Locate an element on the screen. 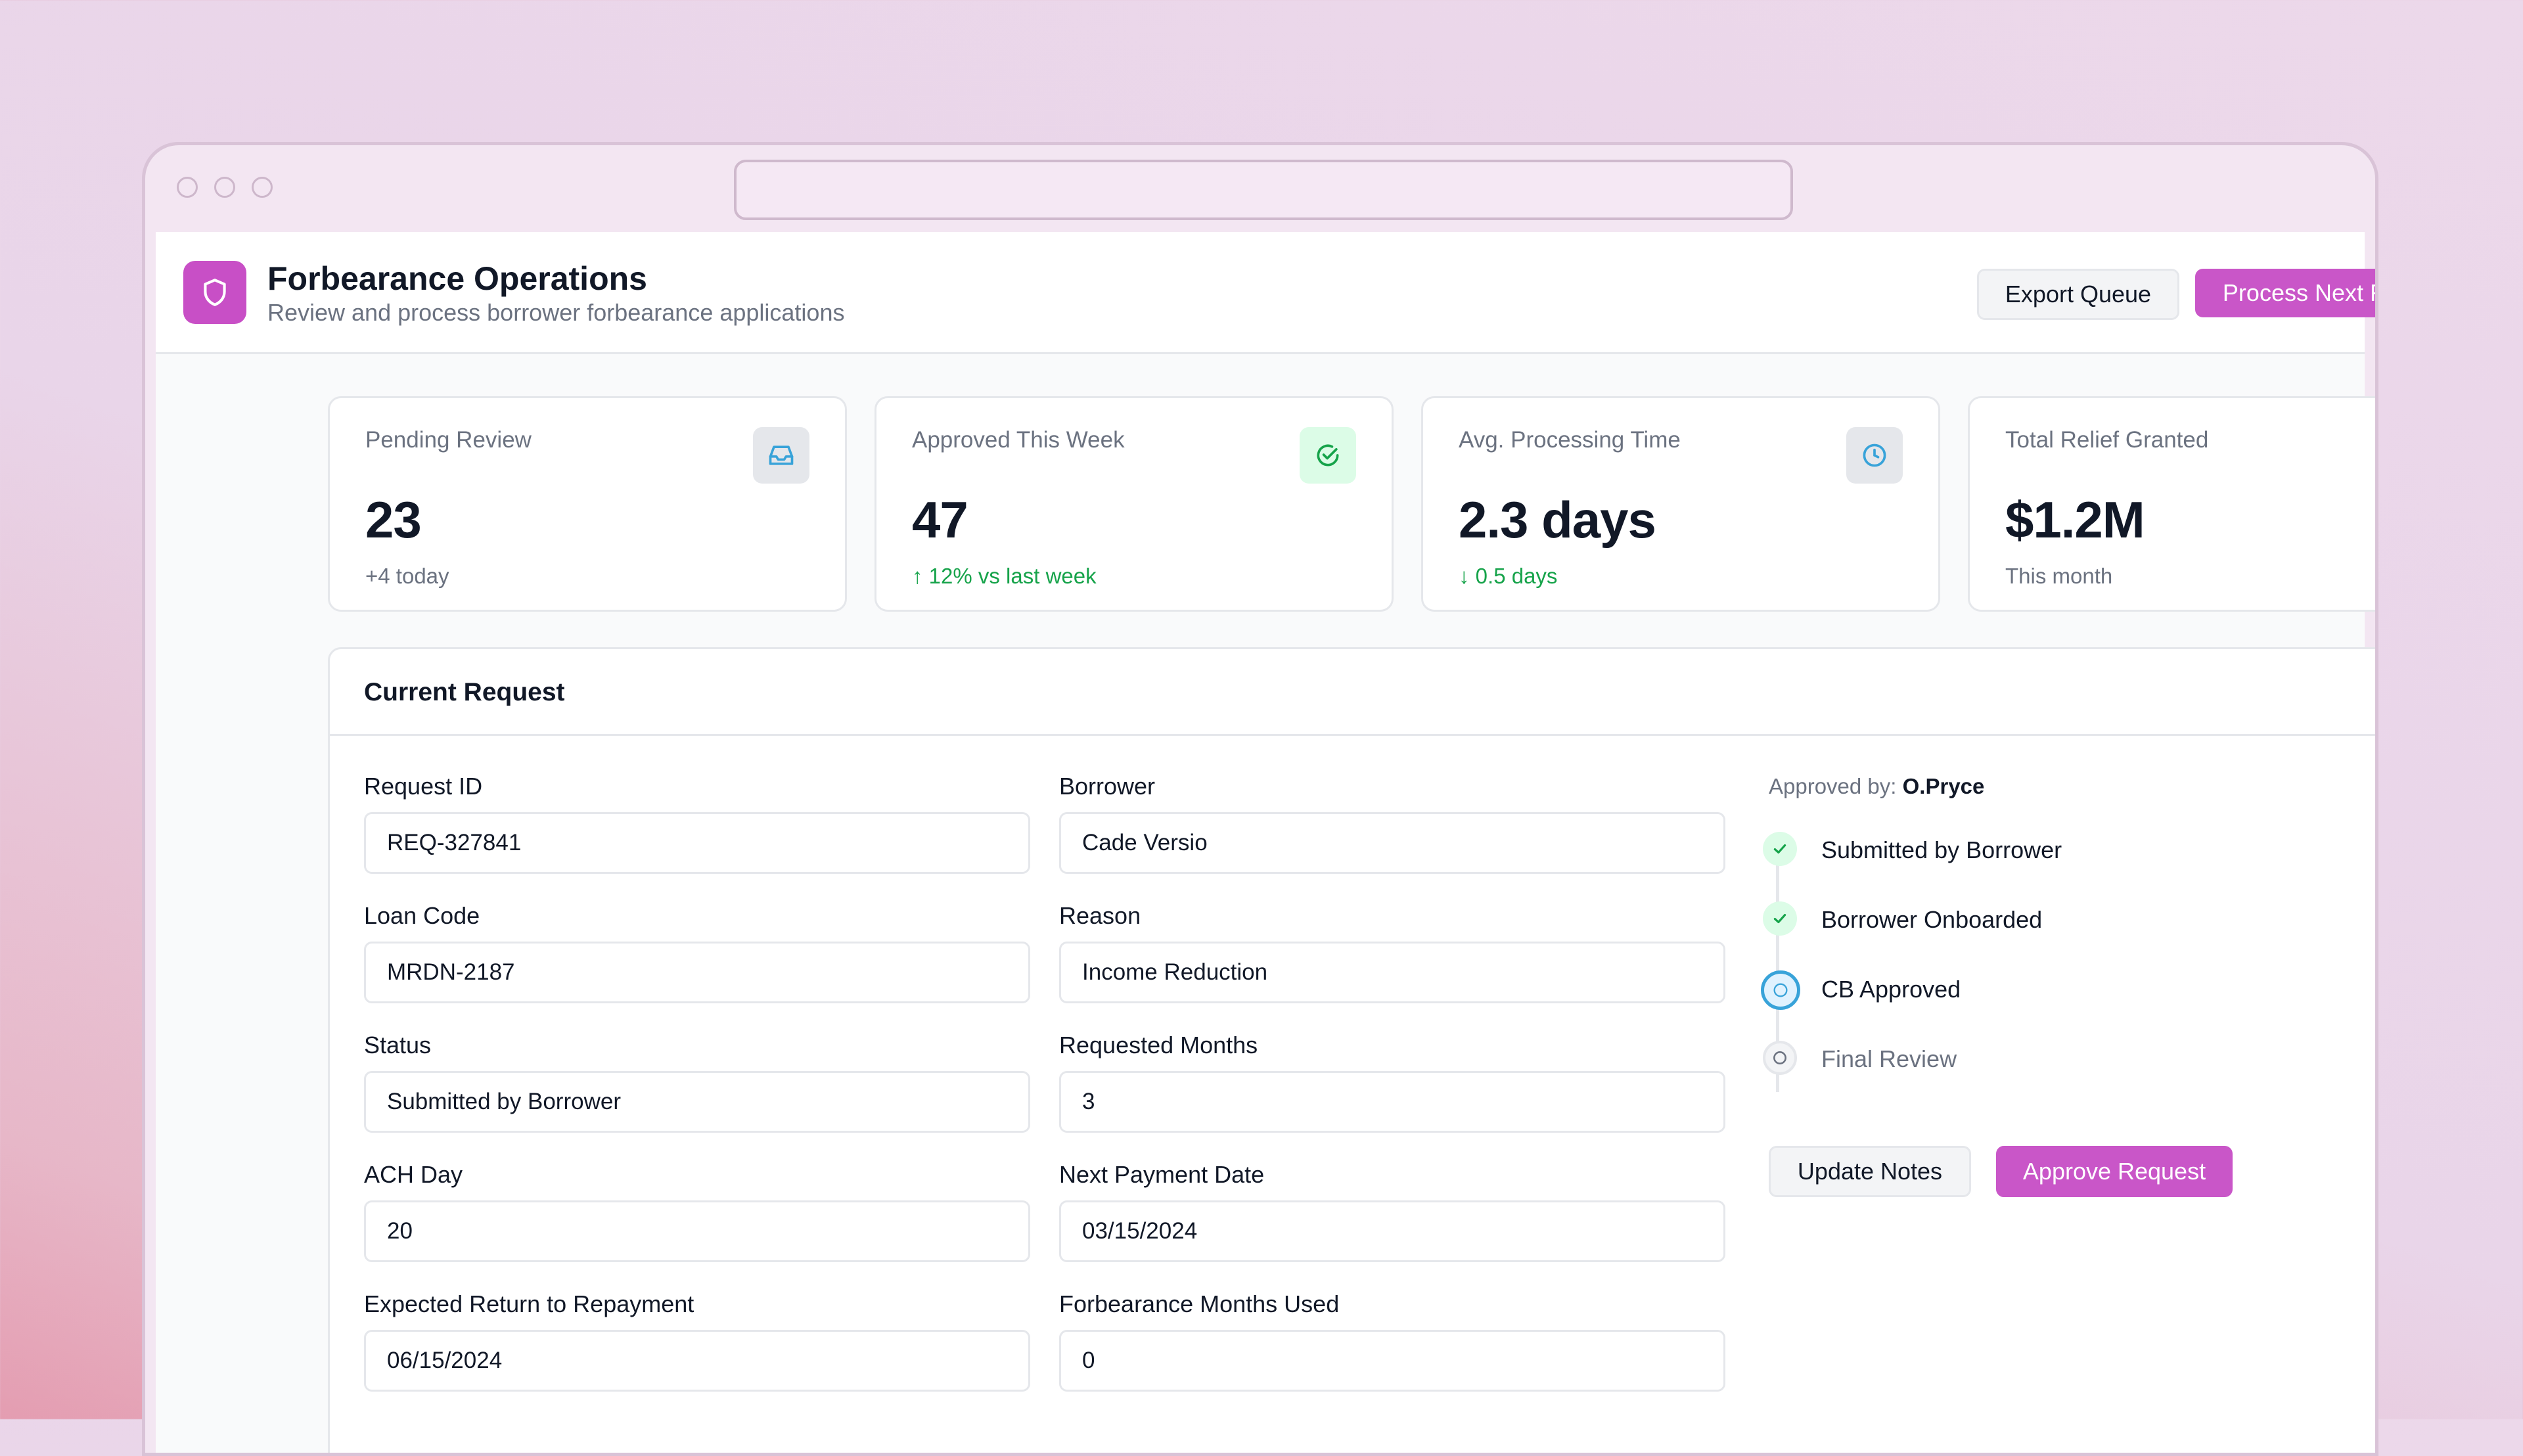 This screenshot has width=2523, height=1456. reason-label: Reason is located at coordinates (1100, 915).